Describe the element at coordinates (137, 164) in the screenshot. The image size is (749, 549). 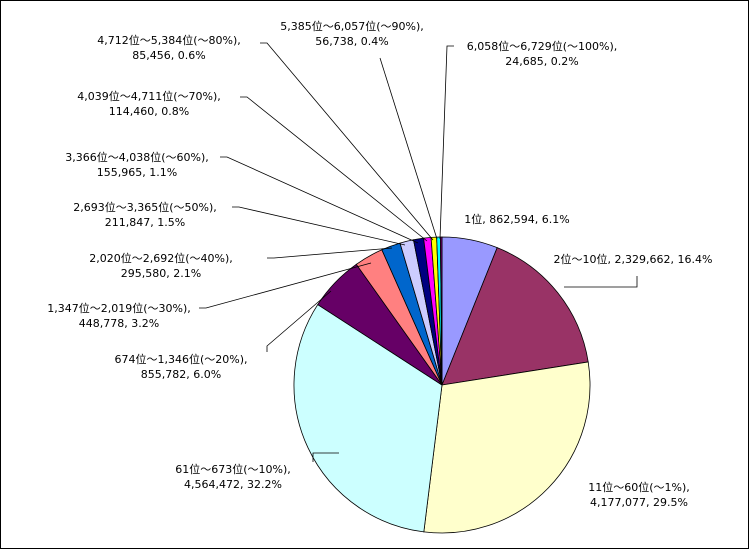
I see `data-label-9: 3,366位～4,038位(～60%), 155,965, 1.1%` at that location.